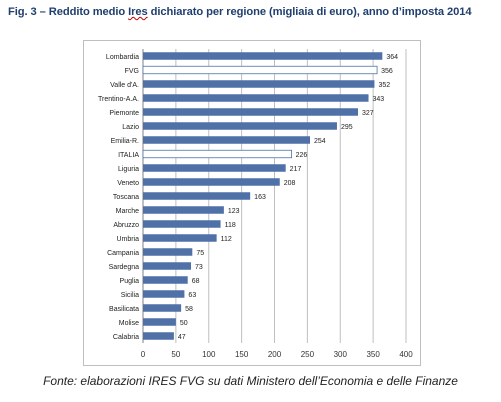  I want to click on data-label: 68, so click(196, 281).